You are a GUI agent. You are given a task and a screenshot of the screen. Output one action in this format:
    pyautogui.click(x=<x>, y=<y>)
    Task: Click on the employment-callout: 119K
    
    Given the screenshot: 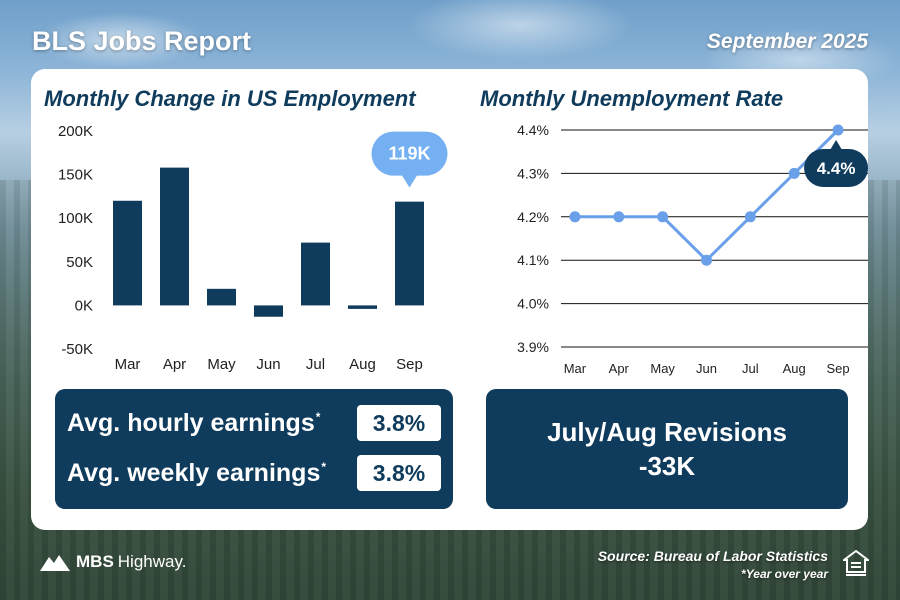 What is the action you would take?
    pyautogui.click(x=409, y=159)
    